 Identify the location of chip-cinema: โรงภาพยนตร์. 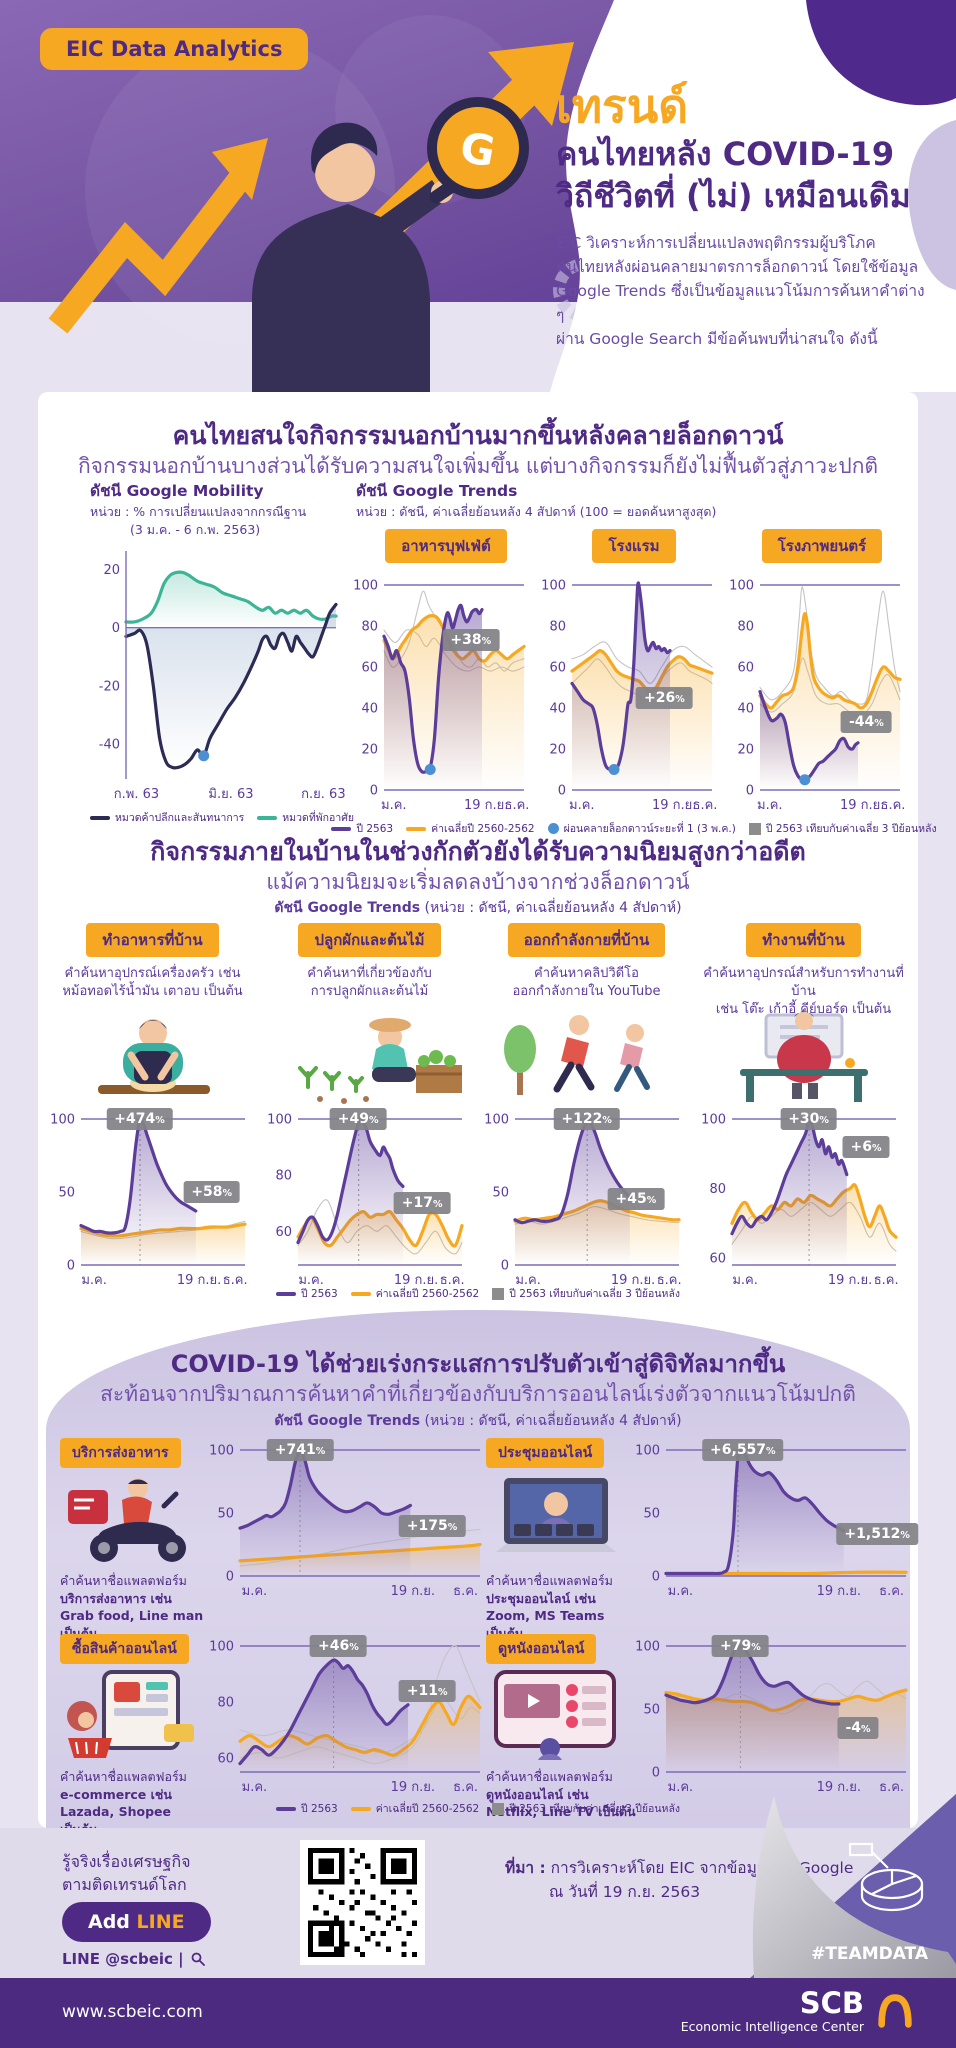
(822, 546).